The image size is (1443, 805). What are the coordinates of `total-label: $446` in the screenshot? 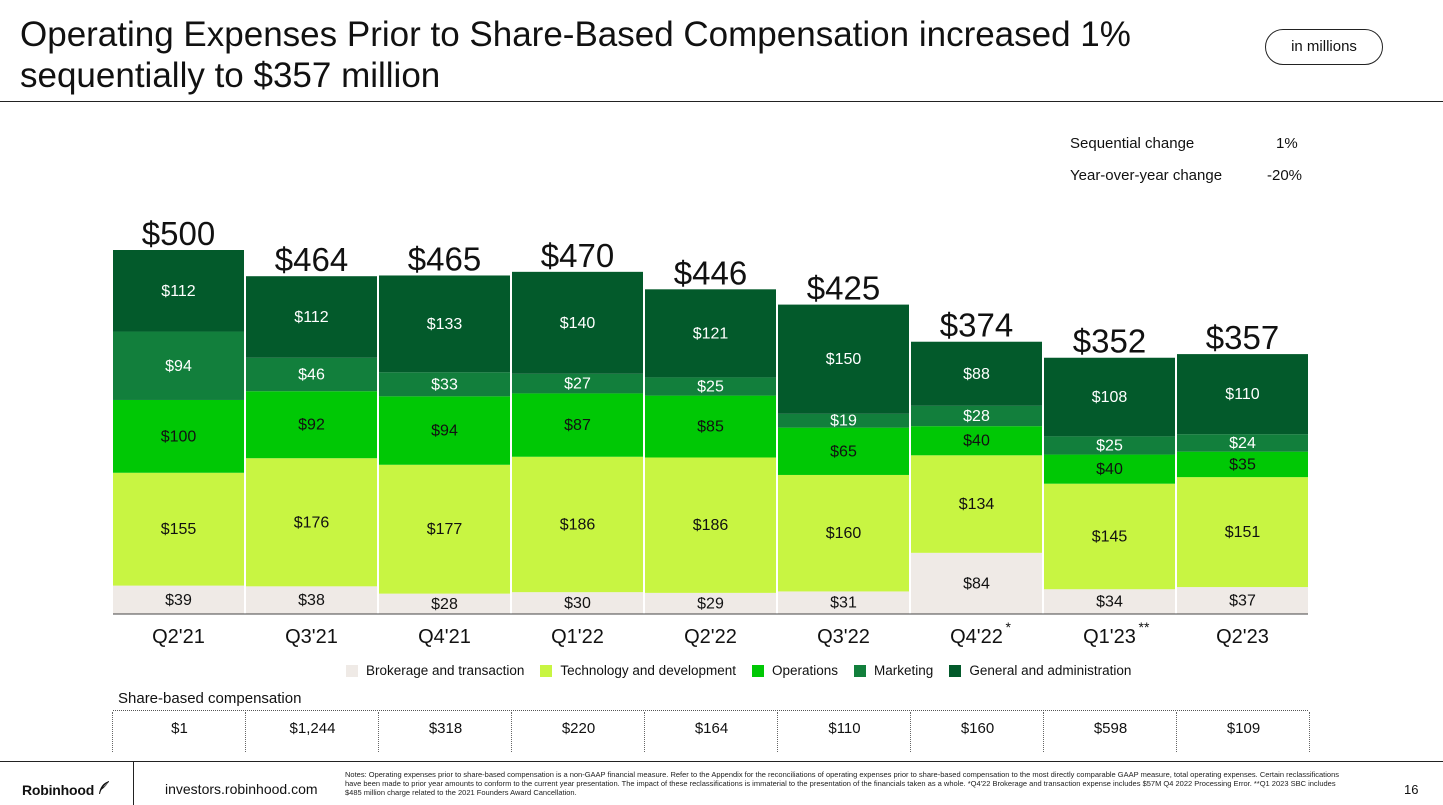 It's located at (710, 272).